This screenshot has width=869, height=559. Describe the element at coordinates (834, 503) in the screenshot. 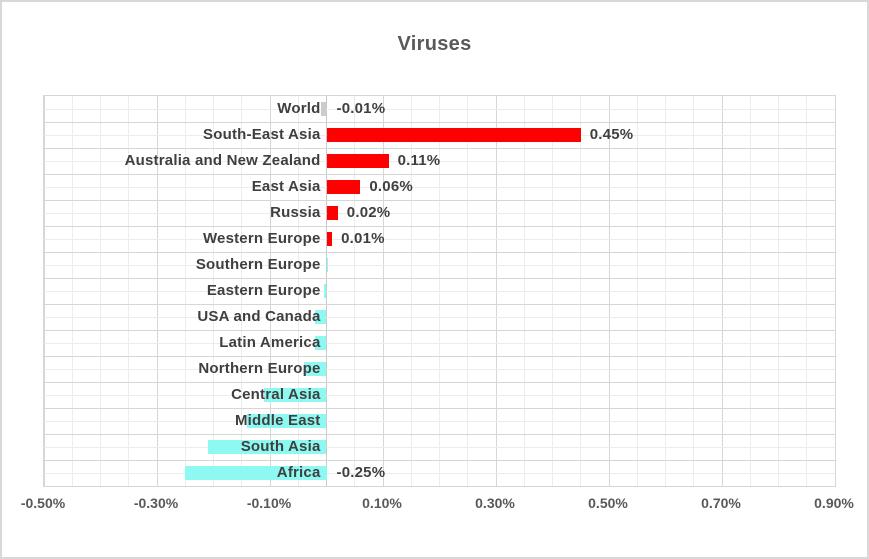

I see `x-axis-tick-label: 0.90%` at that location.